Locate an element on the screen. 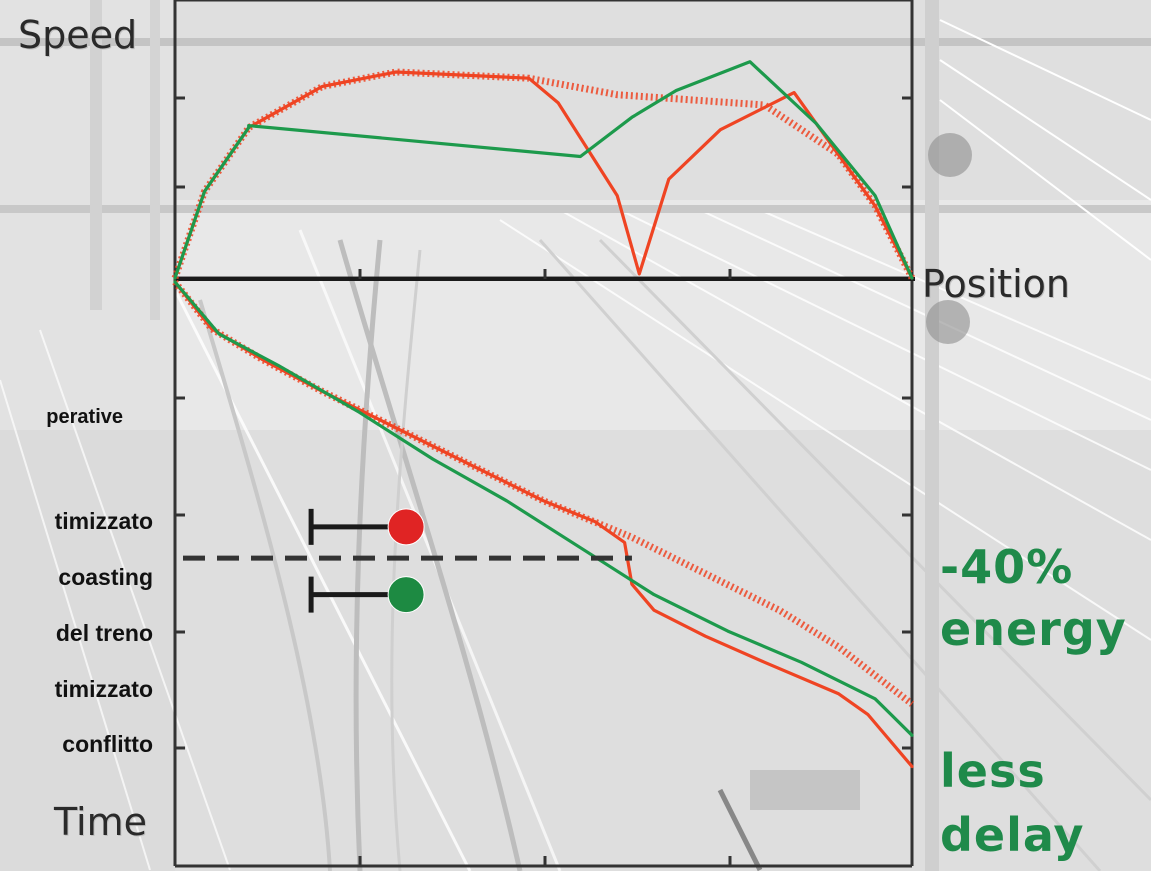  delay-label: delay is located at coordinates (1012, 835).